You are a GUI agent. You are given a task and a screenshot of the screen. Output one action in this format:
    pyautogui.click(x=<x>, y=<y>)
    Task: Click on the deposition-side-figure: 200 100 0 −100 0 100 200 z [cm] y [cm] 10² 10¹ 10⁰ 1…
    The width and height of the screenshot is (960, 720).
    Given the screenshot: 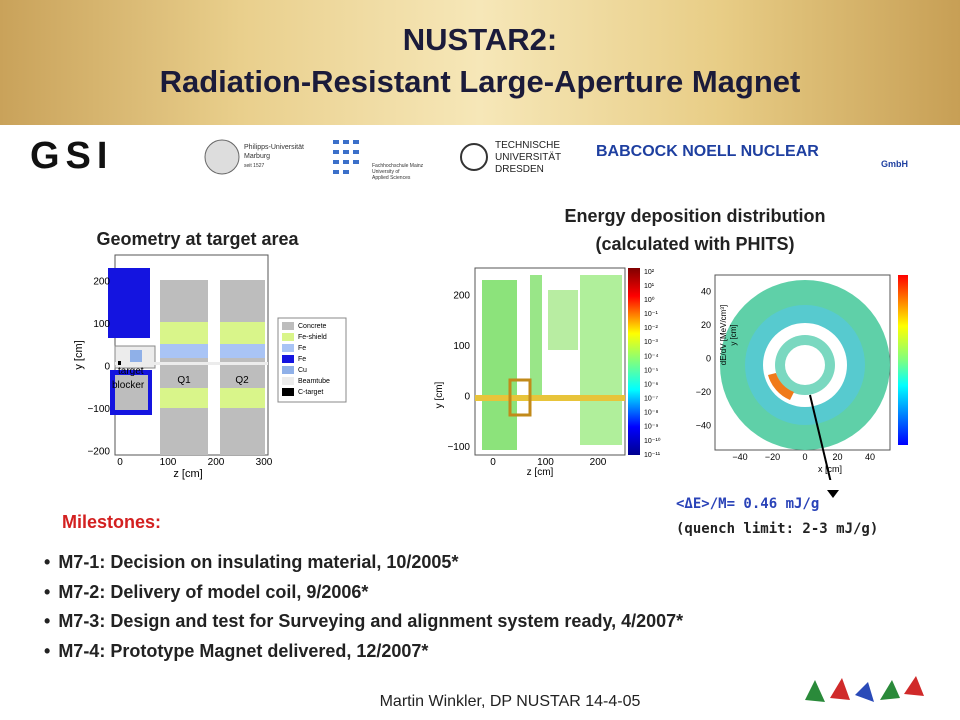 What is the action you would take?
    pyautogui.click(x=547, y=372)
    